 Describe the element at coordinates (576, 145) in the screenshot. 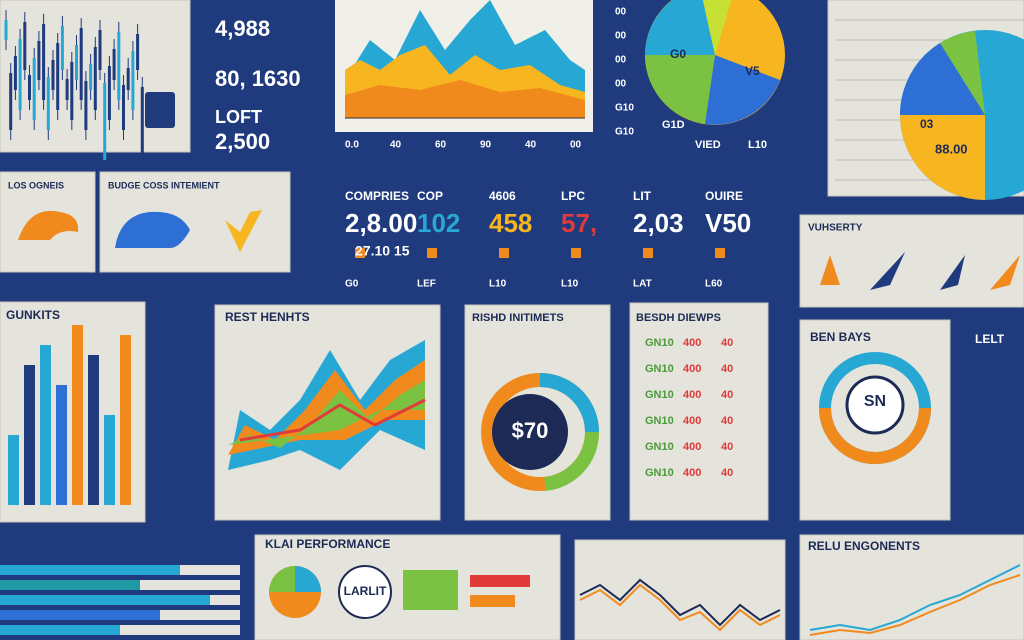

I see `axis-label: 00` at that location.